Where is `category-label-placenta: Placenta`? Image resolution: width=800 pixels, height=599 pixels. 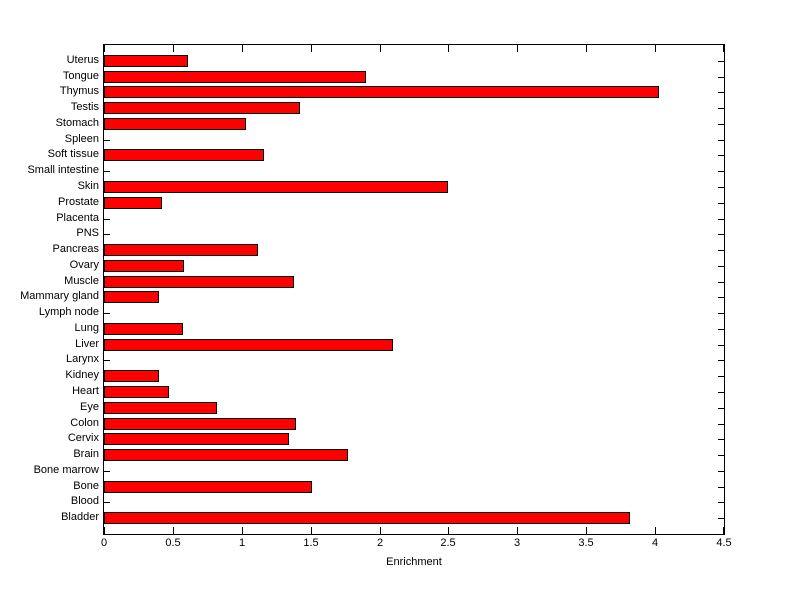 category-label-placenta: Placenta is located at coordinates (77, 218).